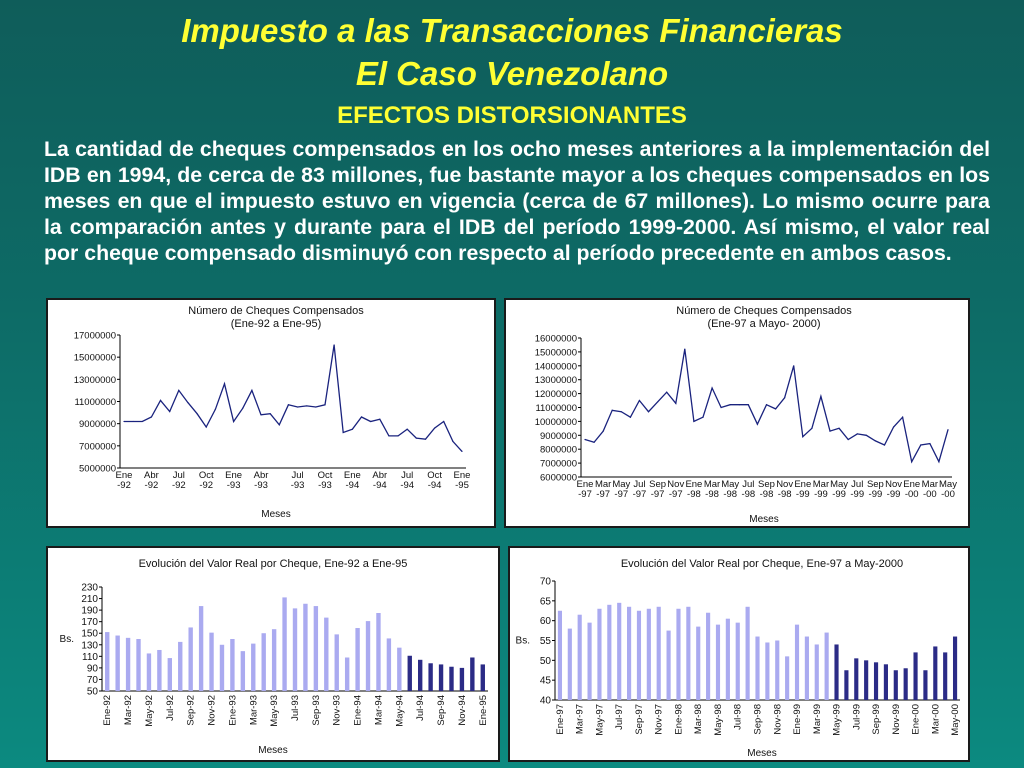 This screenshot has width=1024, height=768. I want to click on y-tick-label: 90, so click(93, 668).